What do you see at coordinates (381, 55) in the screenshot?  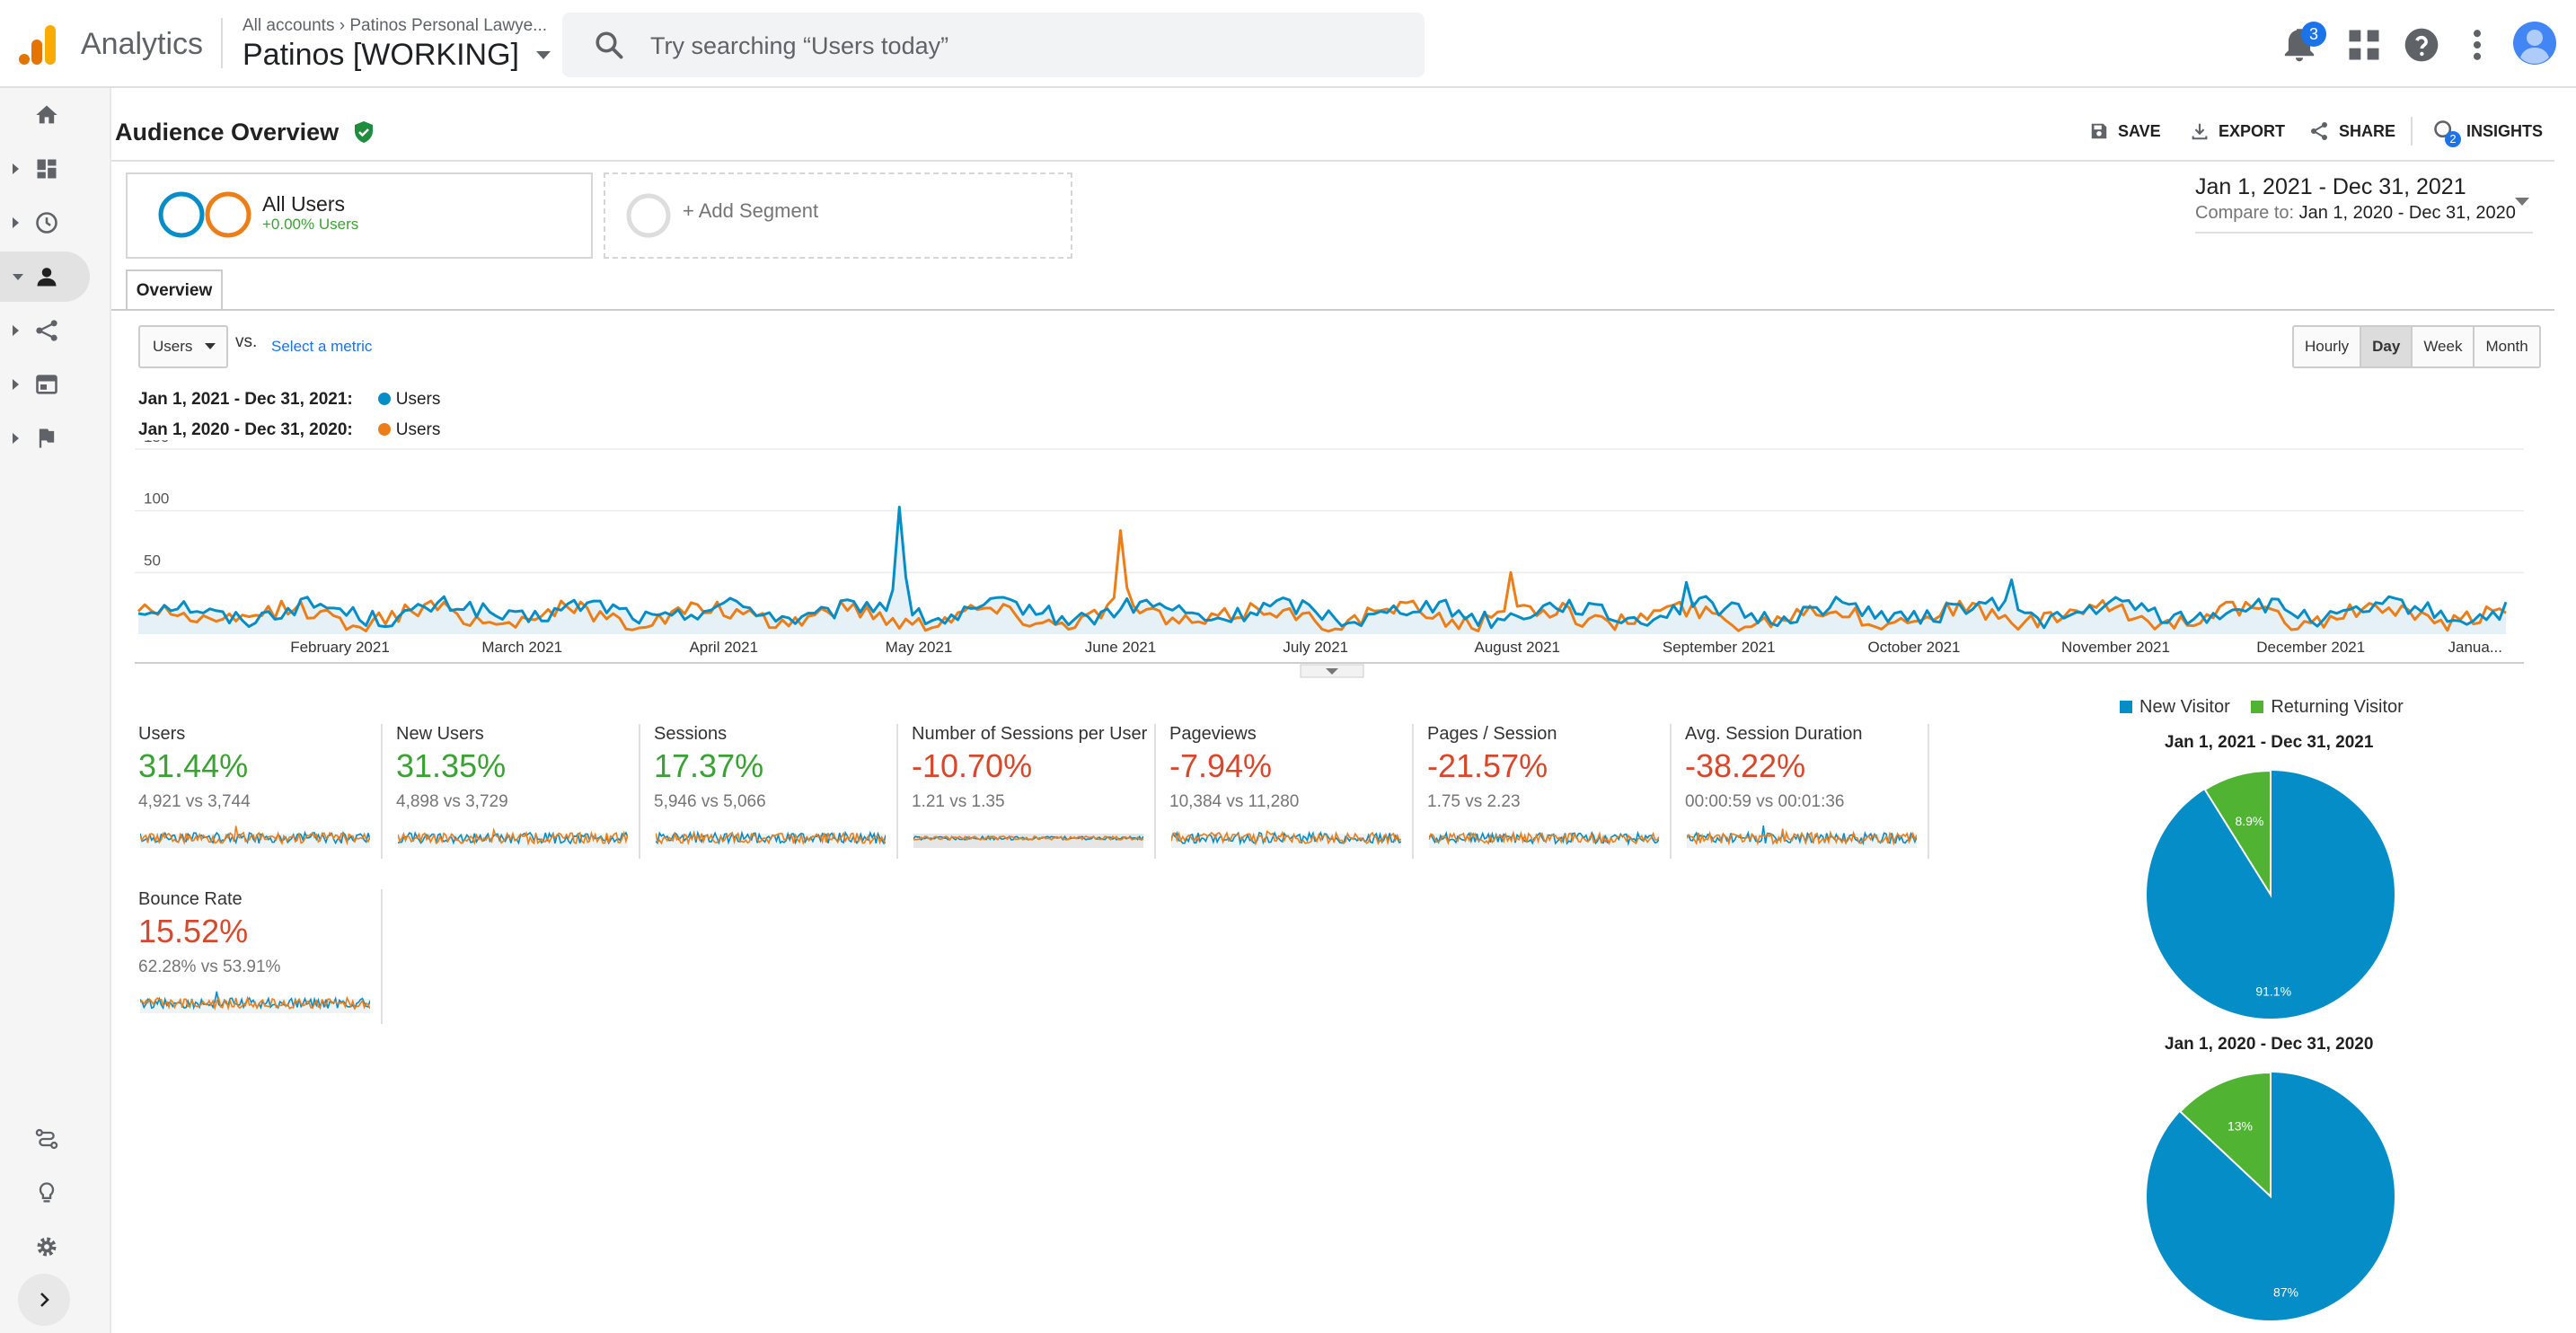 I see `property-name: Patinos [WORKING]` at bounding box center [381, 55].